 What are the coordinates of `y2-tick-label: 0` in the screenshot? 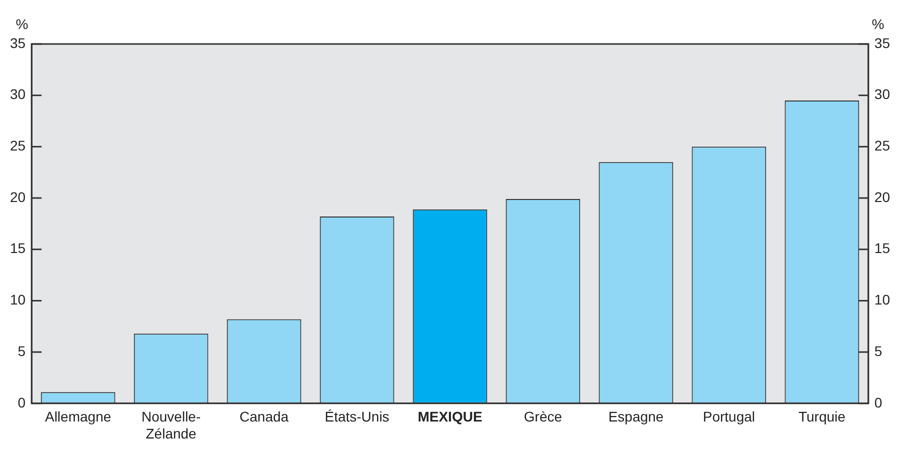 It's located at (878, 402).